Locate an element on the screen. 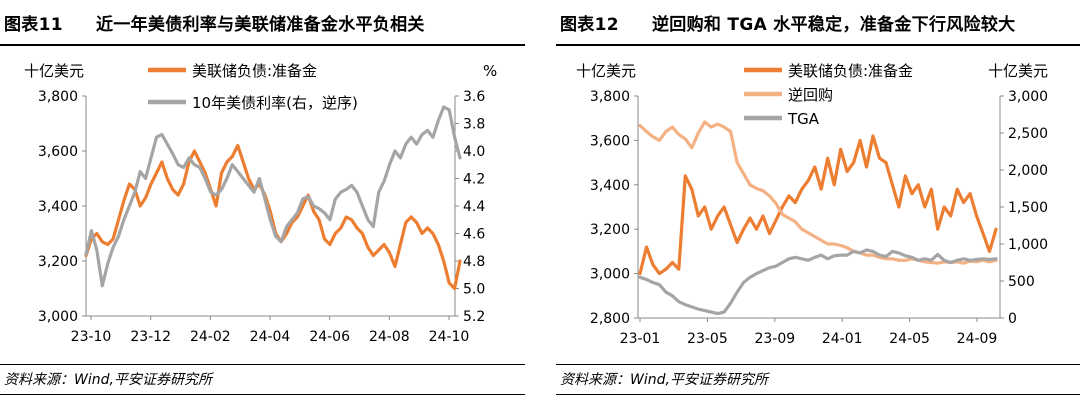  x-tick-label: 23-10 is located at coordinates (91, 337).